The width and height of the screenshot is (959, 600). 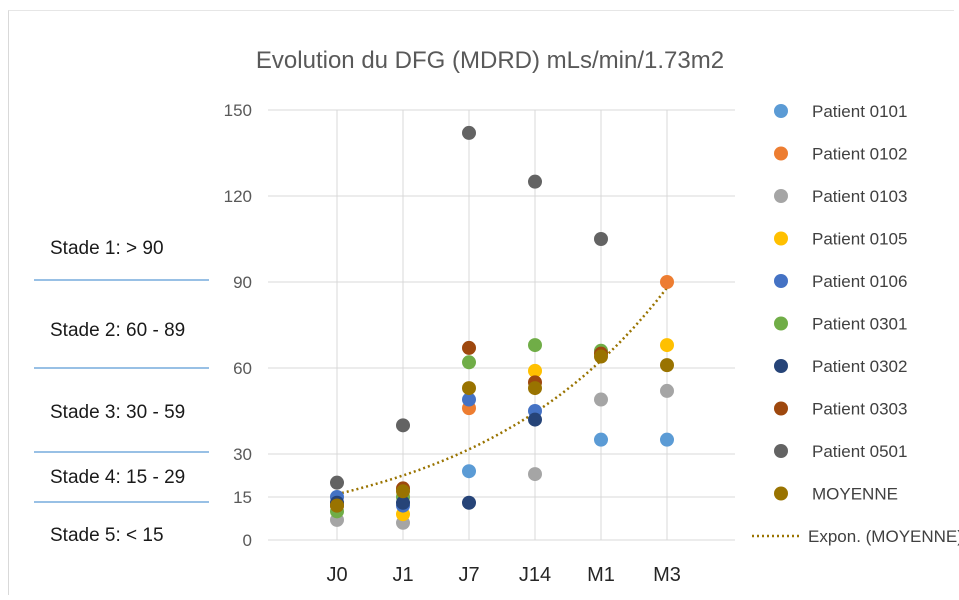 What do you see at coordinates (242, 454) in the screenshot?
I see `y-tick-label: 30` at bounding box center [242, 454].